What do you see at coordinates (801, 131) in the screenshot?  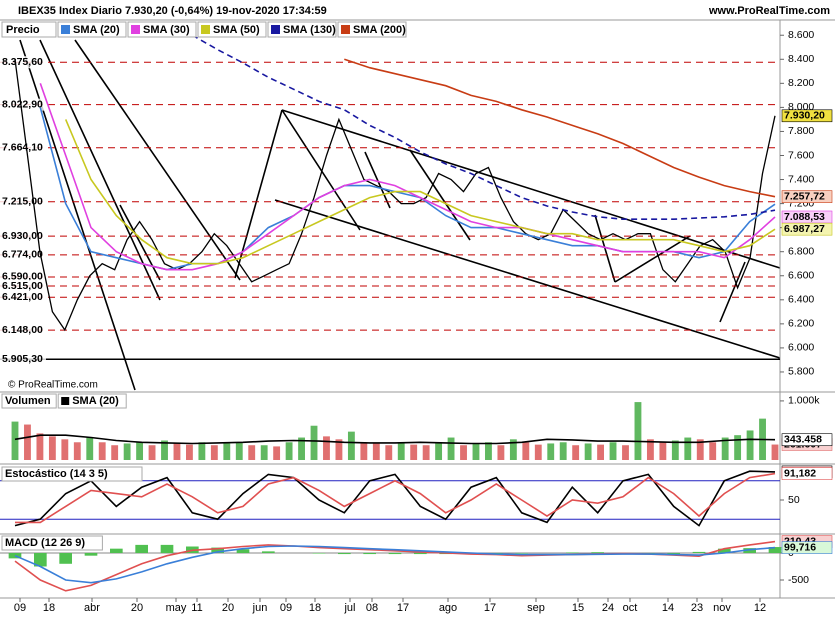 I see `y-tick-label: 7.800` at bounding box center [801, 131].